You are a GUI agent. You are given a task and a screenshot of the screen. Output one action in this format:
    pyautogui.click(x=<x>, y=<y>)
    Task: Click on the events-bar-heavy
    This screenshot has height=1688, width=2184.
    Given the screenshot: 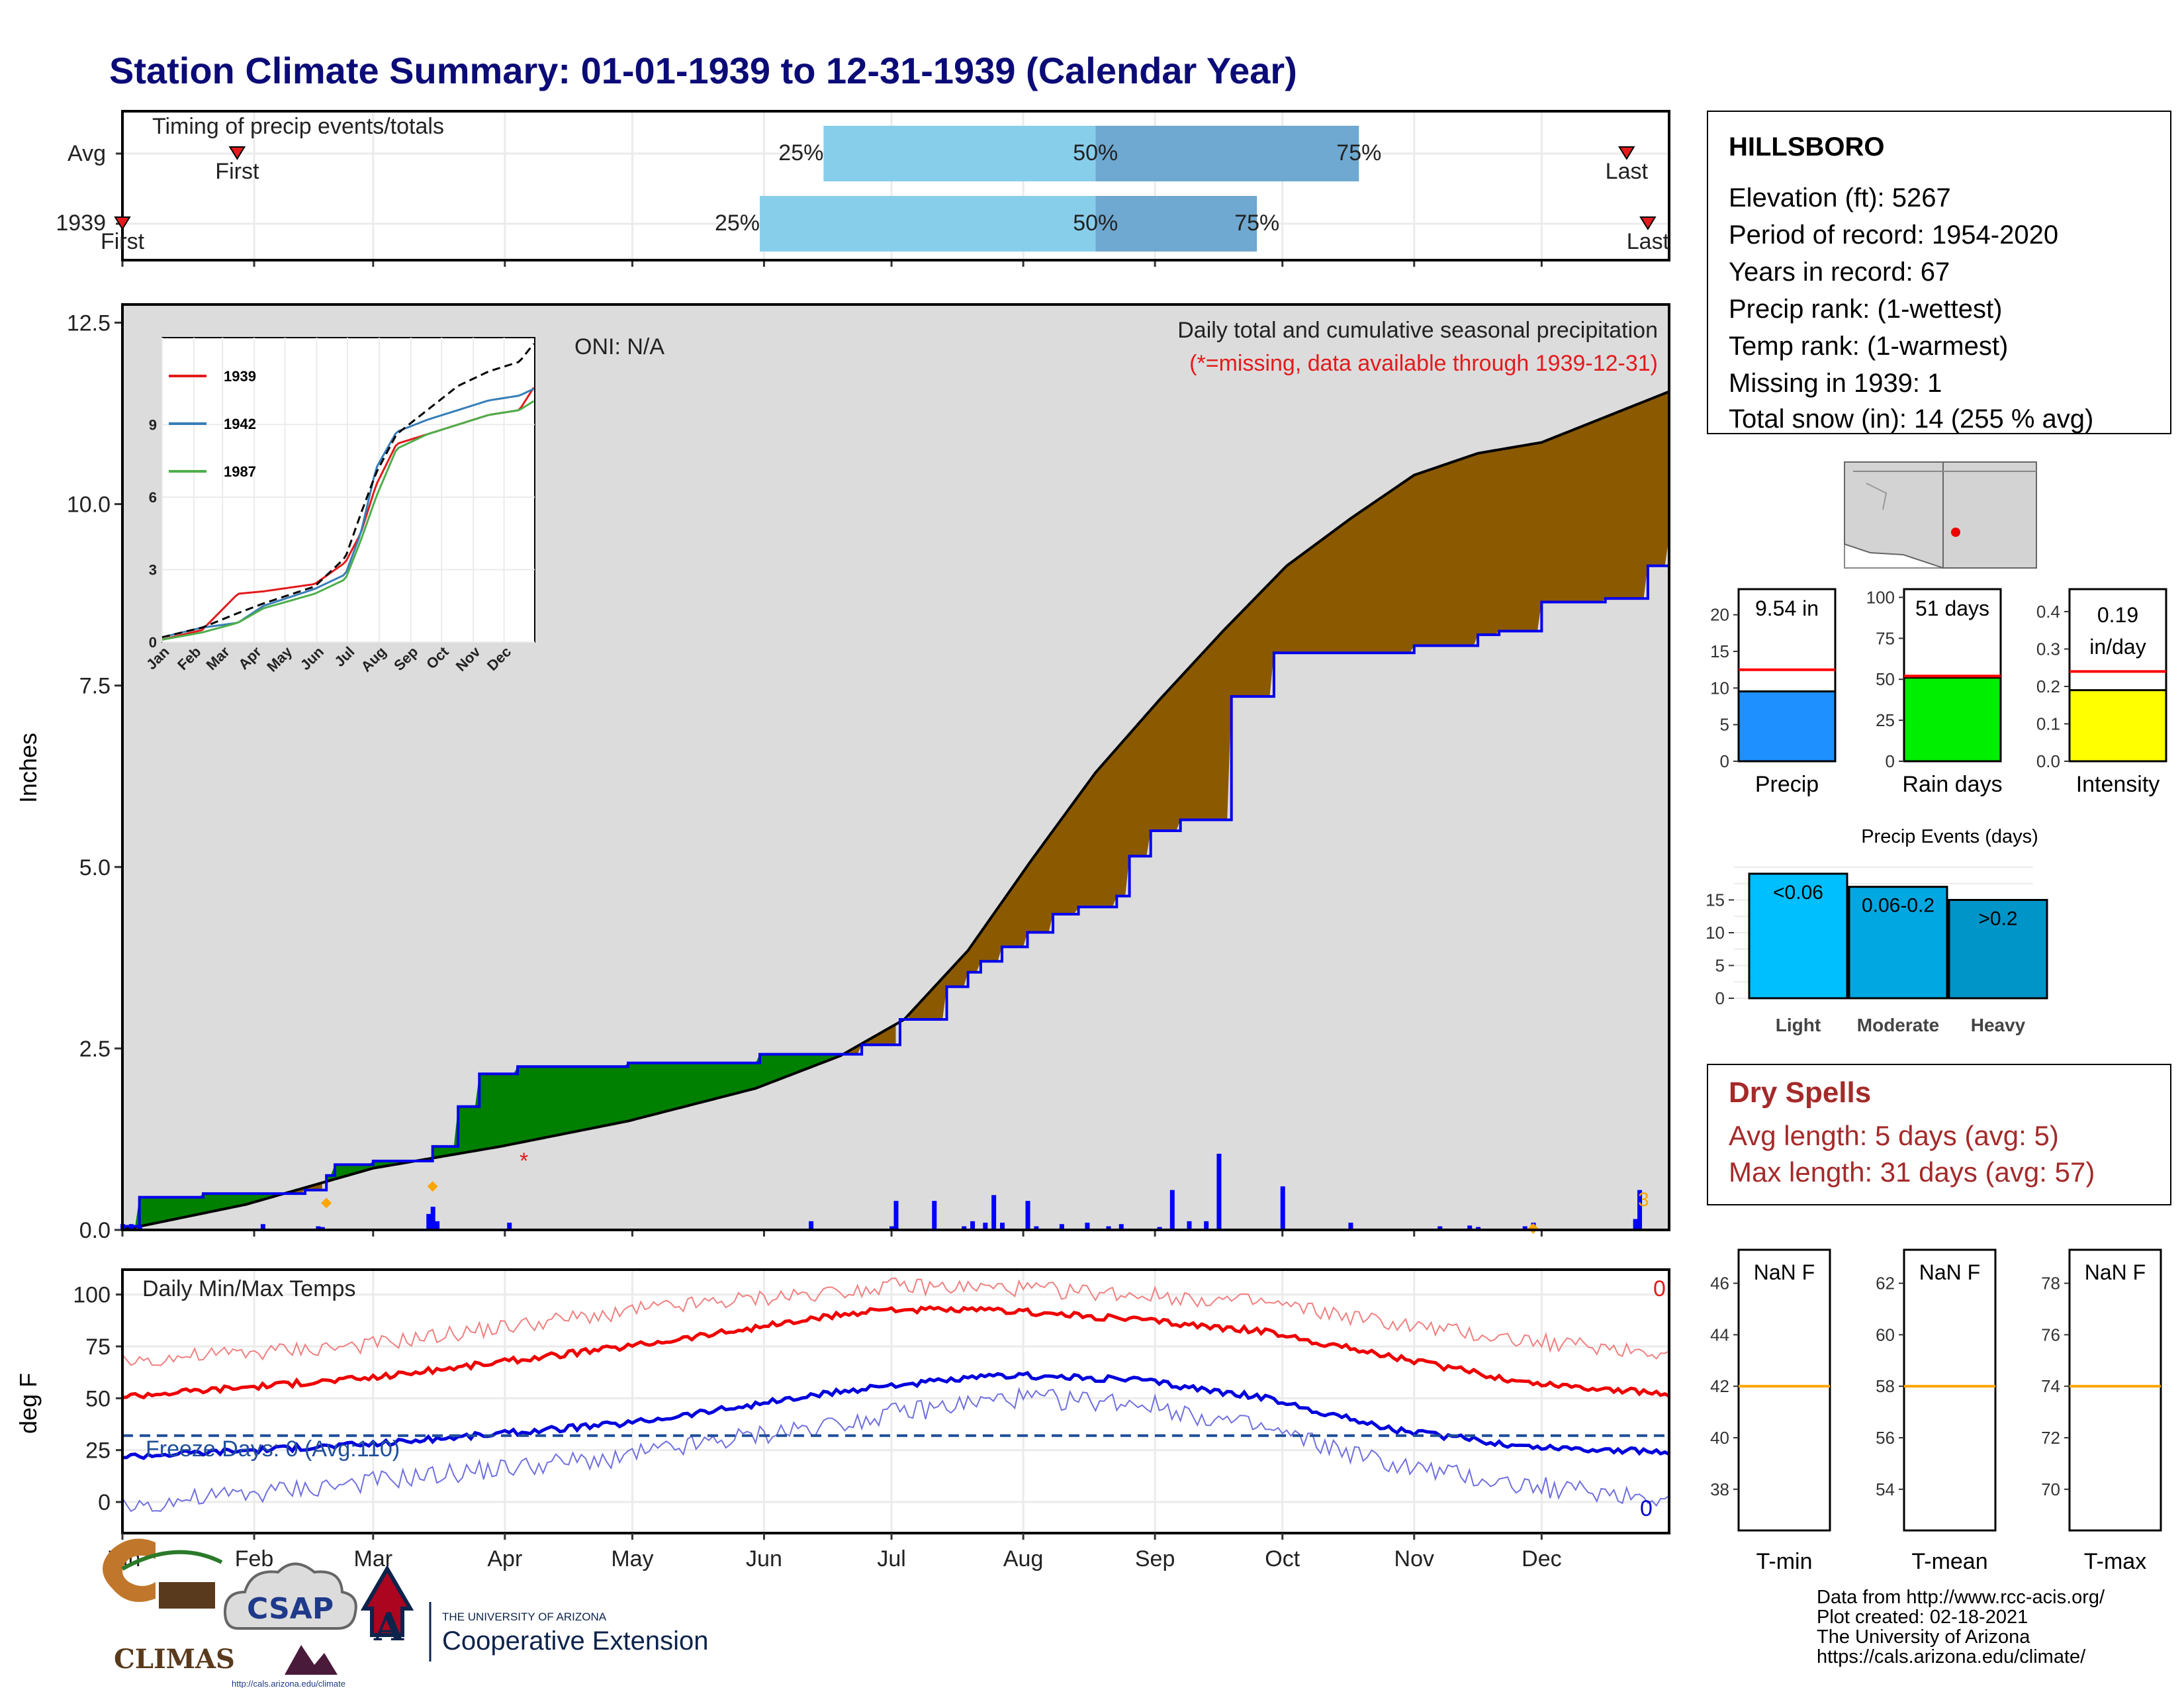 What is the action you would take?
    pyautogui.click(x=1998, y=949)
    